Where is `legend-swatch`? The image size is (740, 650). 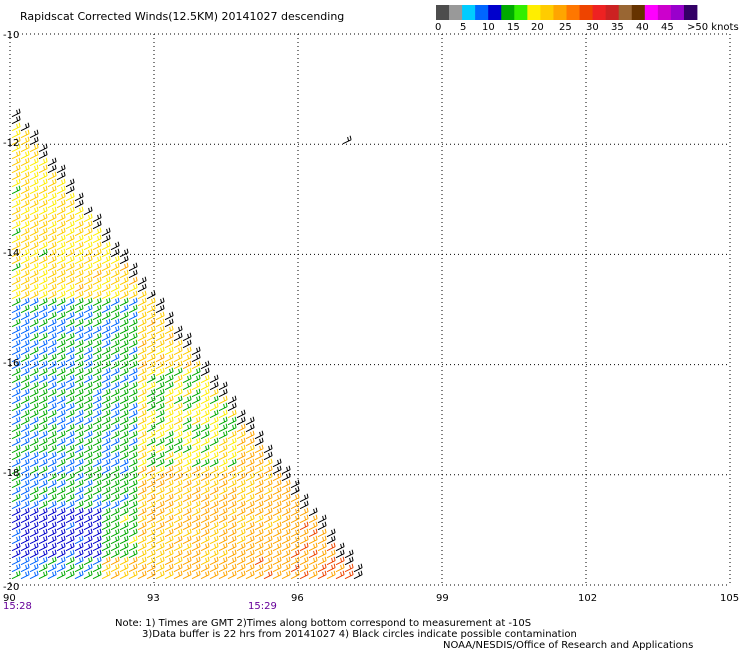 legend-swatch is located at coordinates (456, 12).